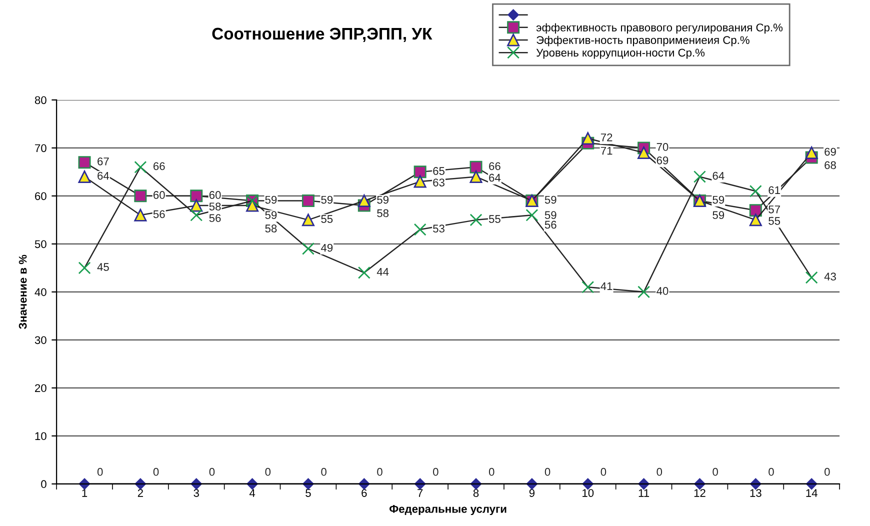 The image size is (870, 526). What do you see at coordinates (252, 493) in the screenshot?
I see `x-tick-label: 4` at bounding box center [252, 493].